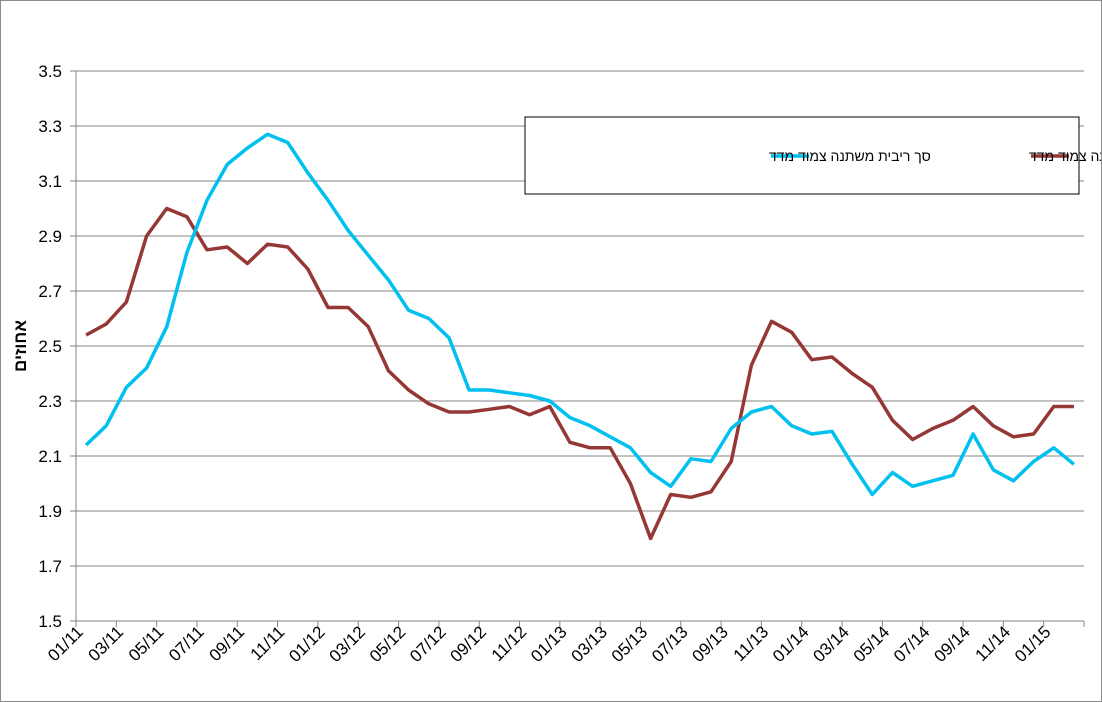  What do you see at coordinates (307, 644) in the screenshot?
I see `x-tick-label: 01/12` at bounding box center [307, 644].